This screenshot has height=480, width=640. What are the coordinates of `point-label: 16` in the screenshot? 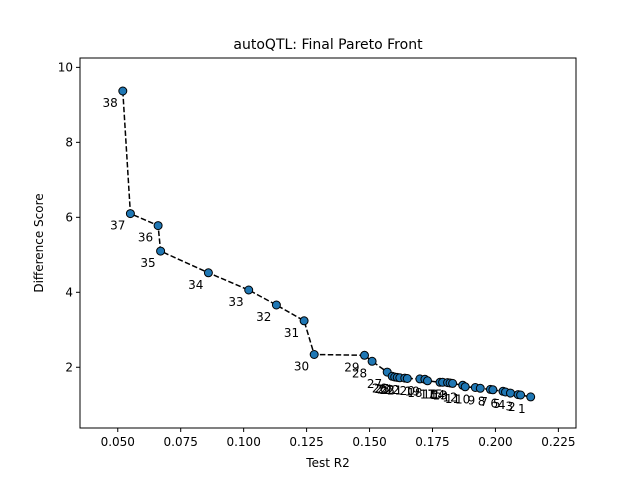 It's located at (429, 394).